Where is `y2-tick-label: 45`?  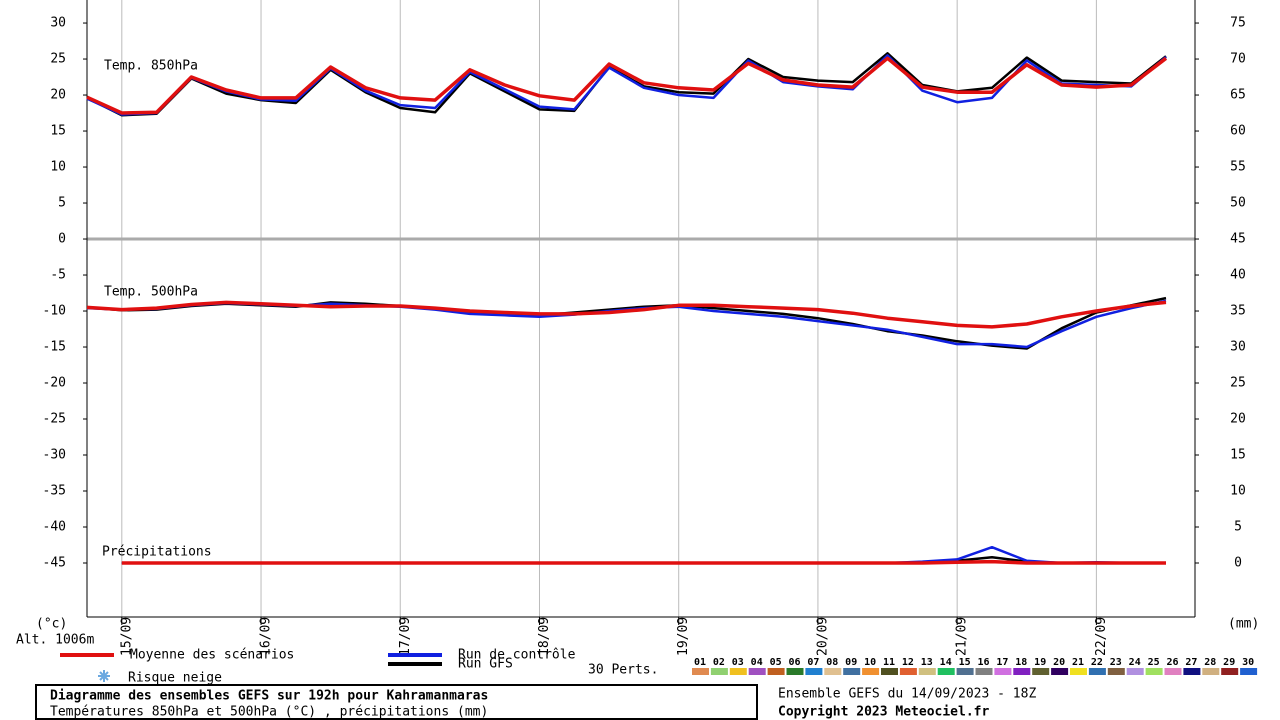 y2-tick-label: 45 is located at coordinates (1238, 239).